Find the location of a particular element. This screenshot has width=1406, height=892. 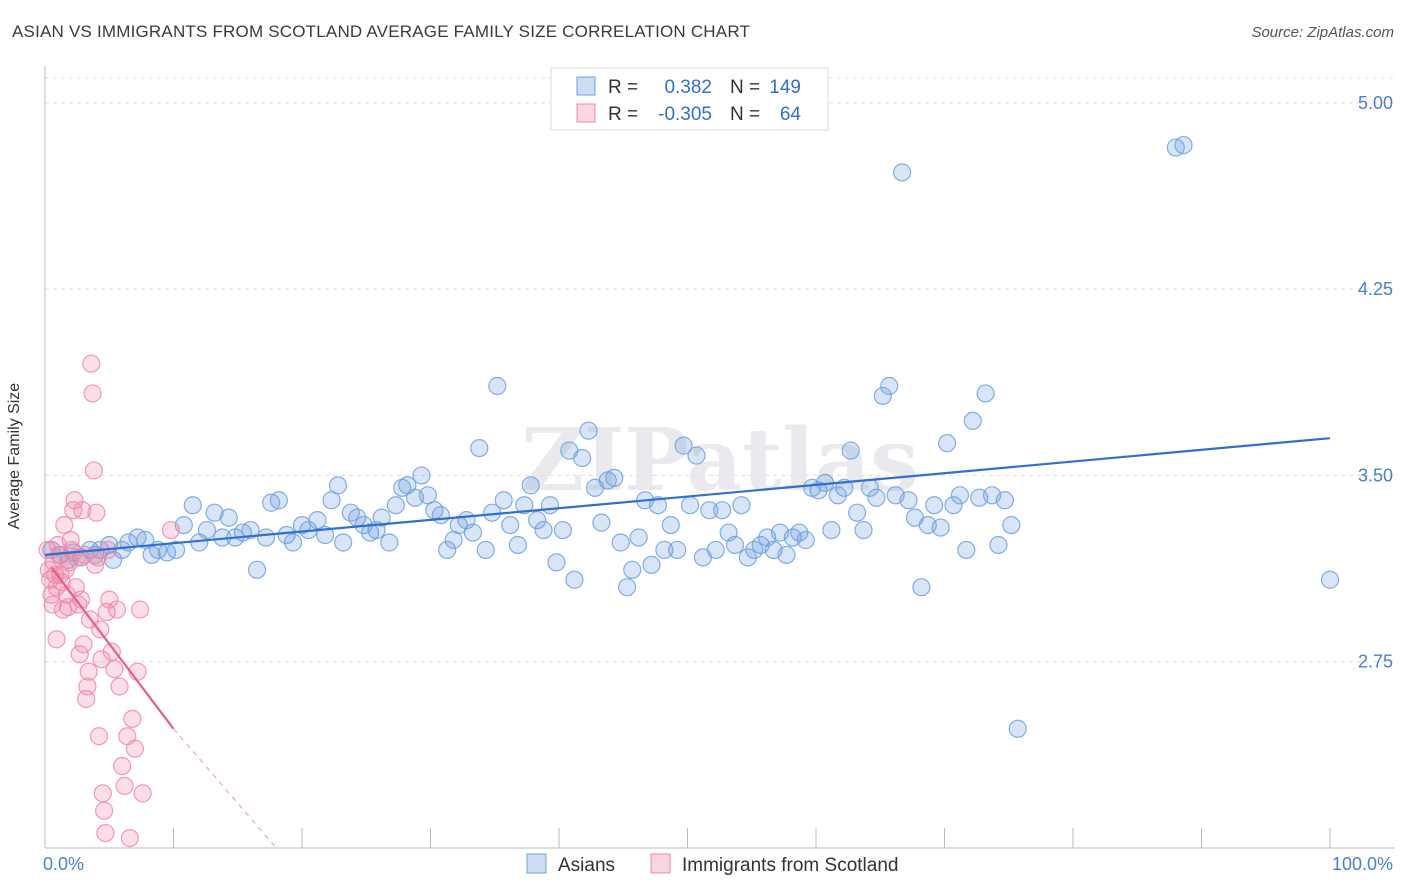

asians-trend-line is located at coordinates (687, 496).